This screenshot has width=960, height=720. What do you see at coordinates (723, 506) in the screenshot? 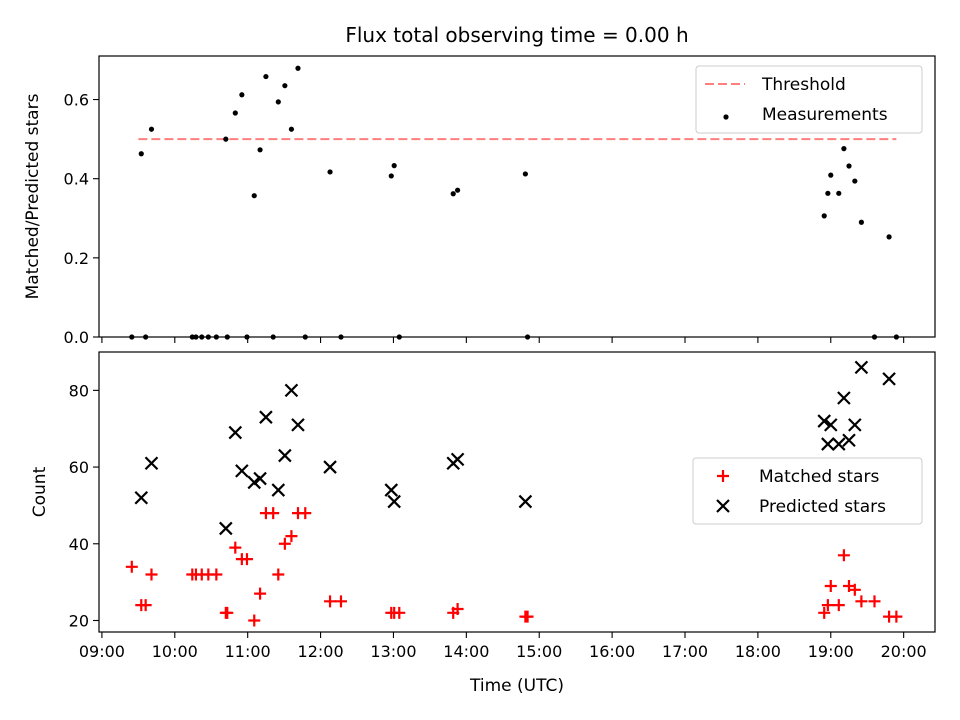
I see `legend-marker` at bounding box center [723, 506].